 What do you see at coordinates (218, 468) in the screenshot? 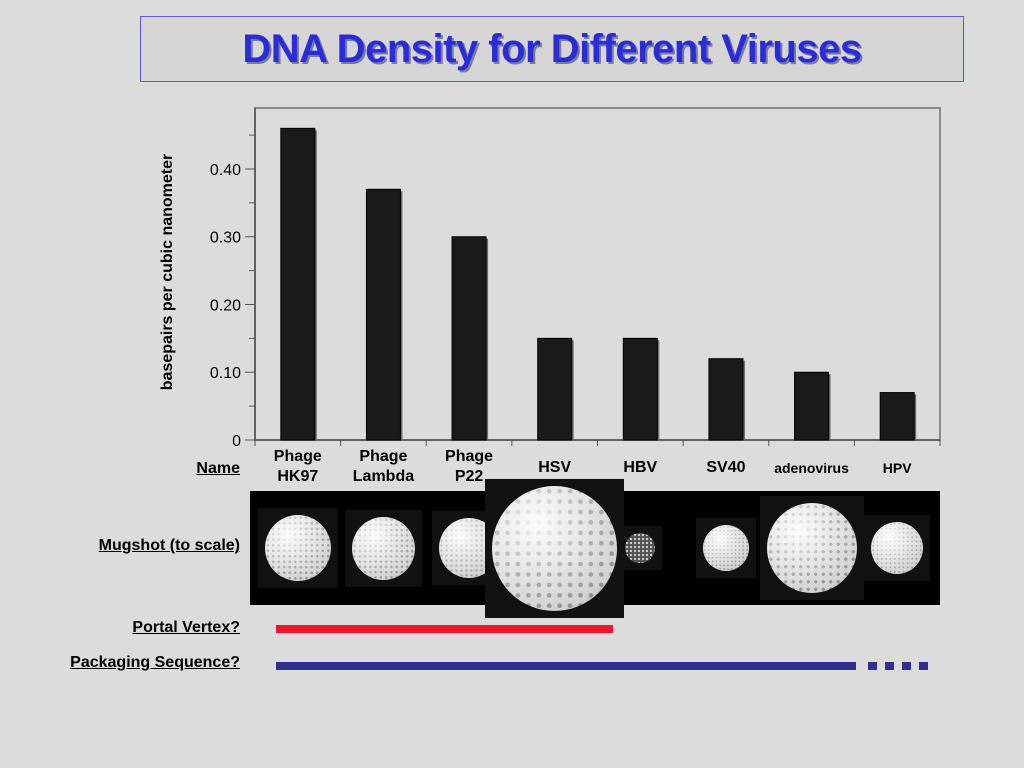
I see `row-label-name: Name` at bounding box center [218, 468].